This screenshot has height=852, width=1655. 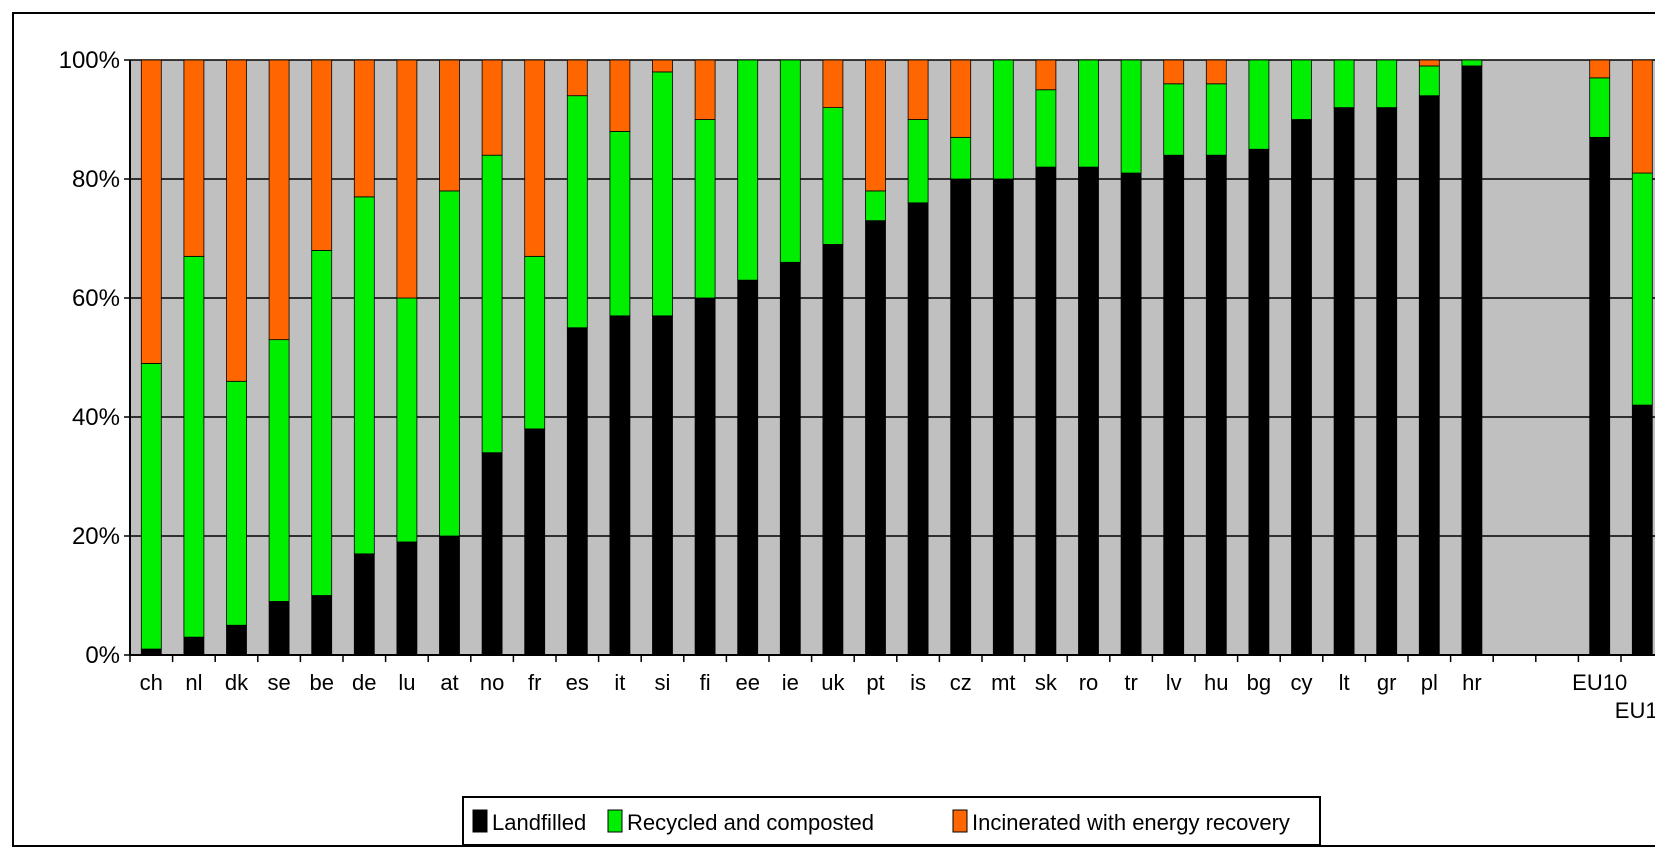 I want to click on bar-es-incinerated, so click(x=577, y=78).